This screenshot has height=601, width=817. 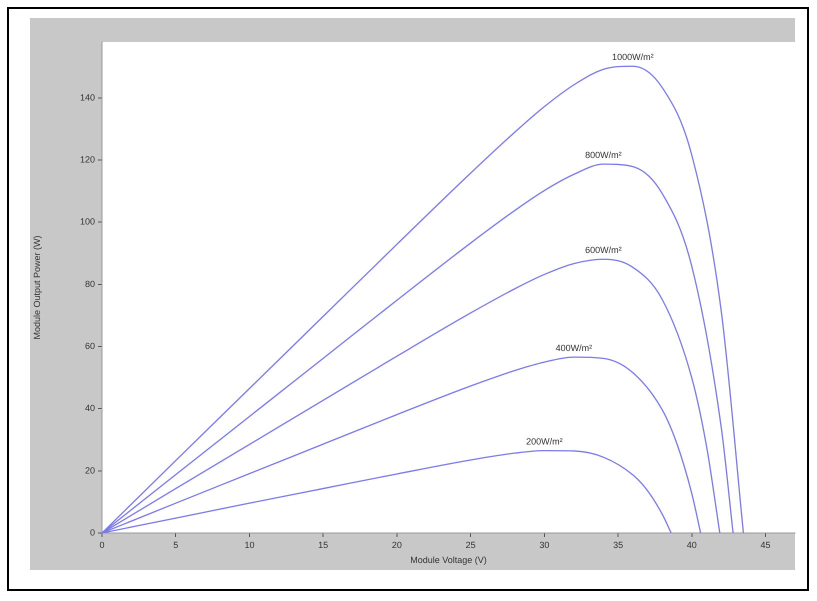 What do you see at coordinates (618, 545) in the screenshot?
I see `x-tick-label: 35` at bounding box center [618, 545].